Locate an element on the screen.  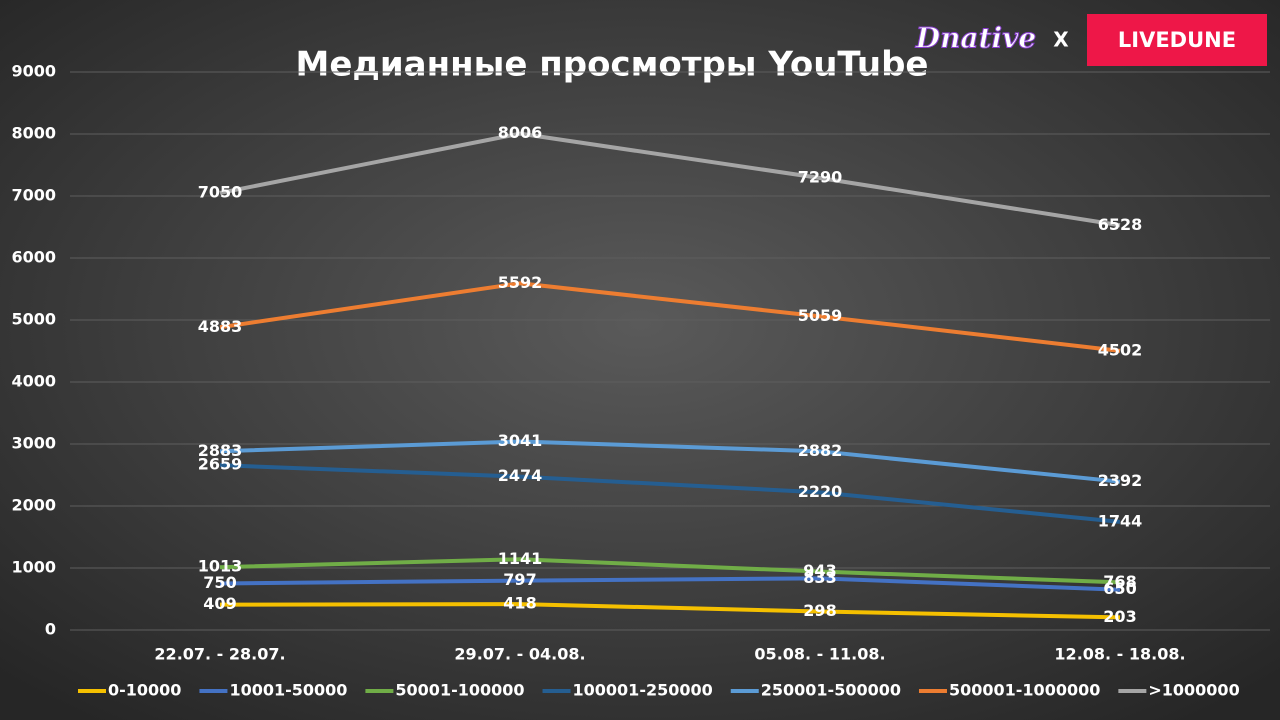
data-label: 797 is located at coordinates (519, 579).